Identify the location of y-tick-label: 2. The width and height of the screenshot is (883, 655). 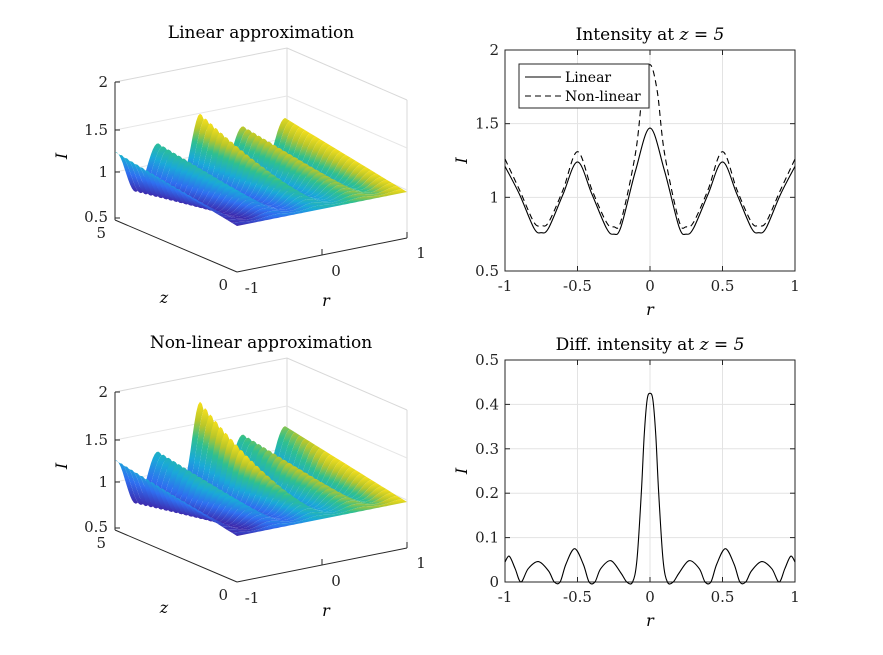
(494, 50).